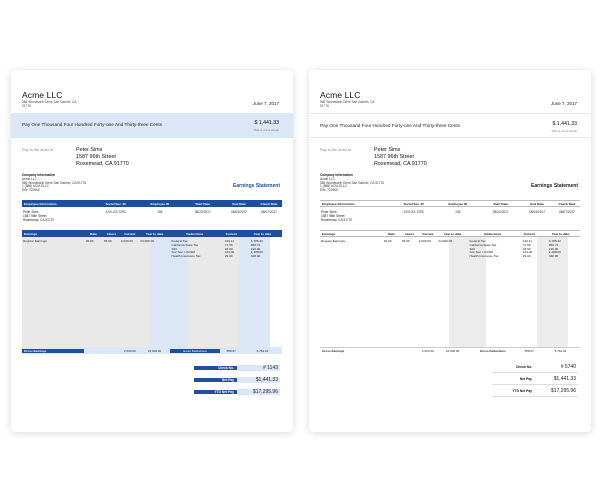  What do you see at coordinates (554, 186) in the screenshot?
I see `earnings-statement-title: Earnings Statement` at bounding box center [554, 186].